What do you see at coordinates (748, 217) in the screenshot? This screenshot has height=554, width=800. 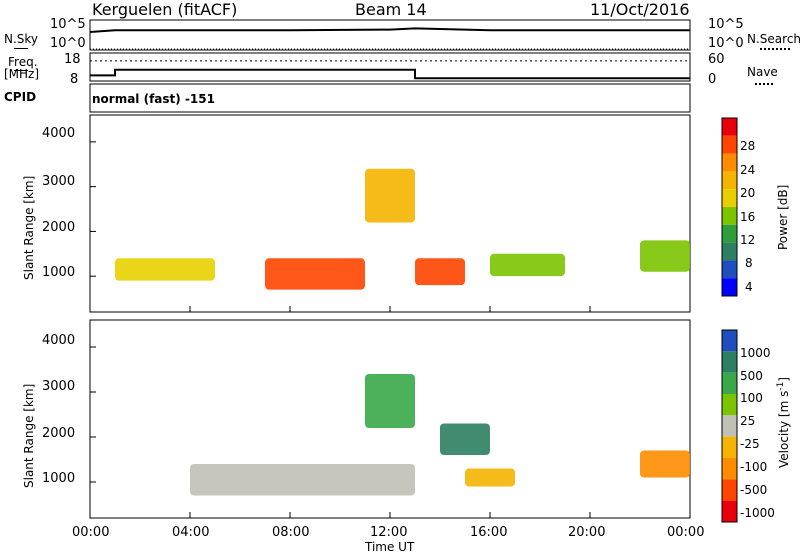 I see `power-cbar-tick-16: 16` at bounding box center [748, 217].